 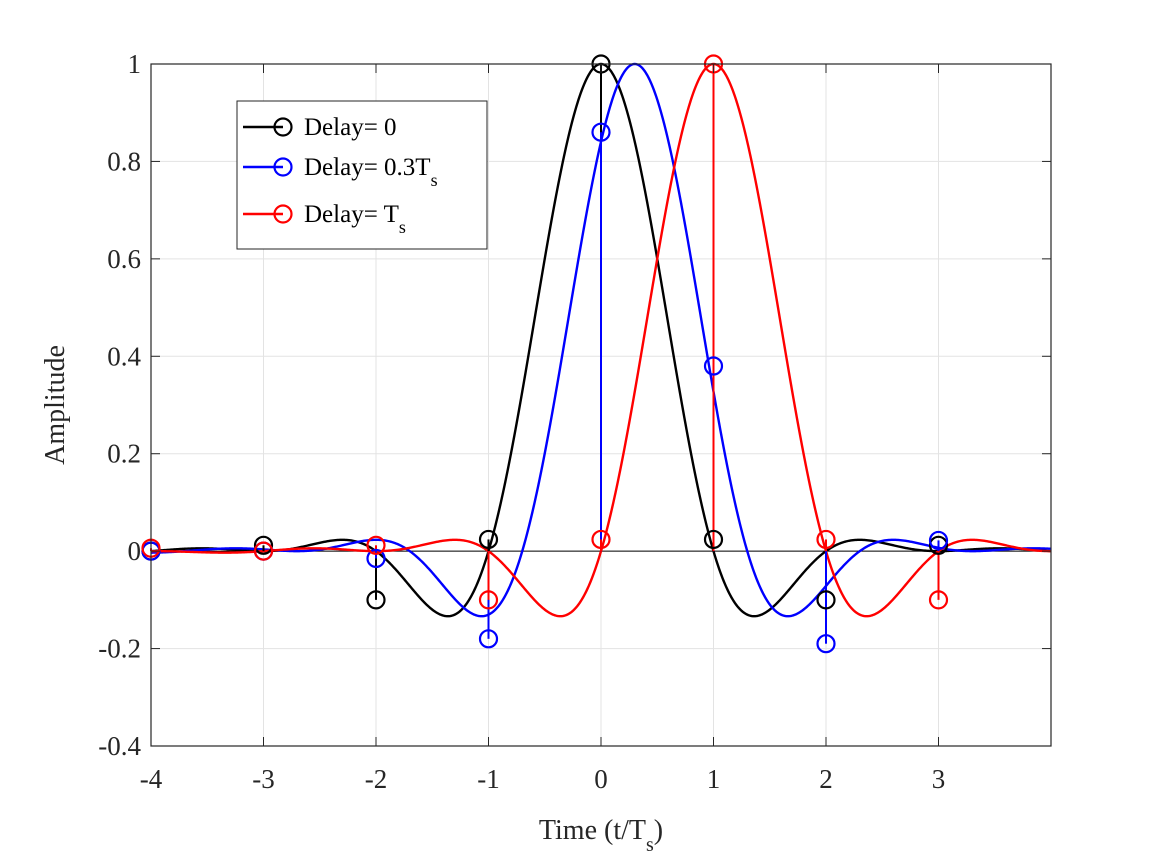 What do you see at coordinates (650, 845) in the screenshot?
I see `x-axis-label-sub: s` at bounding box center [650, 845].